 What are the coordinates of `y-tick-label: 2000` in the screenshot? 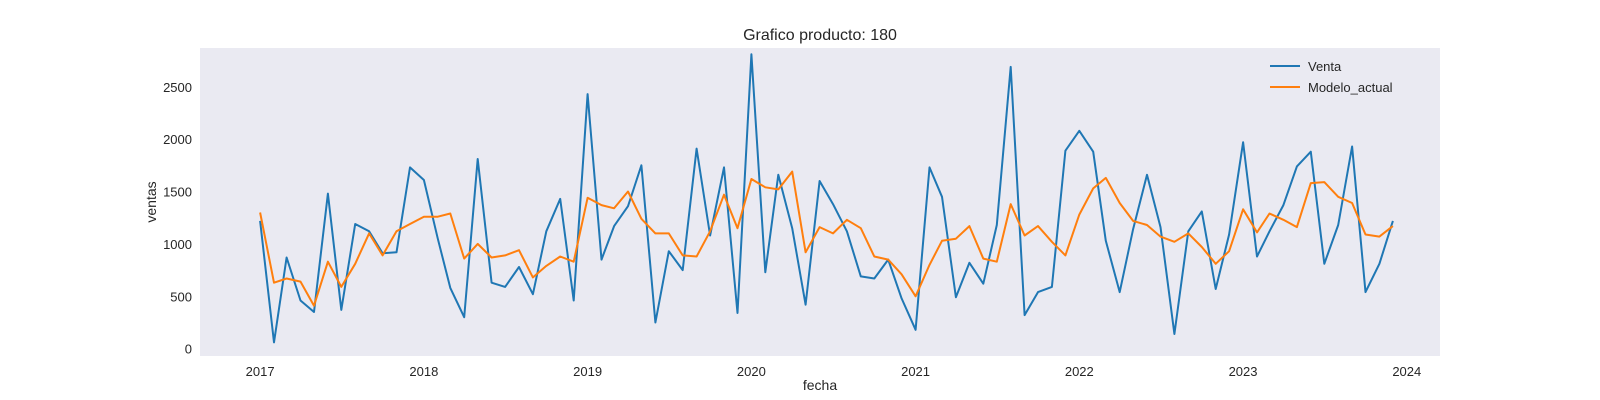 It's located at (177, 139).